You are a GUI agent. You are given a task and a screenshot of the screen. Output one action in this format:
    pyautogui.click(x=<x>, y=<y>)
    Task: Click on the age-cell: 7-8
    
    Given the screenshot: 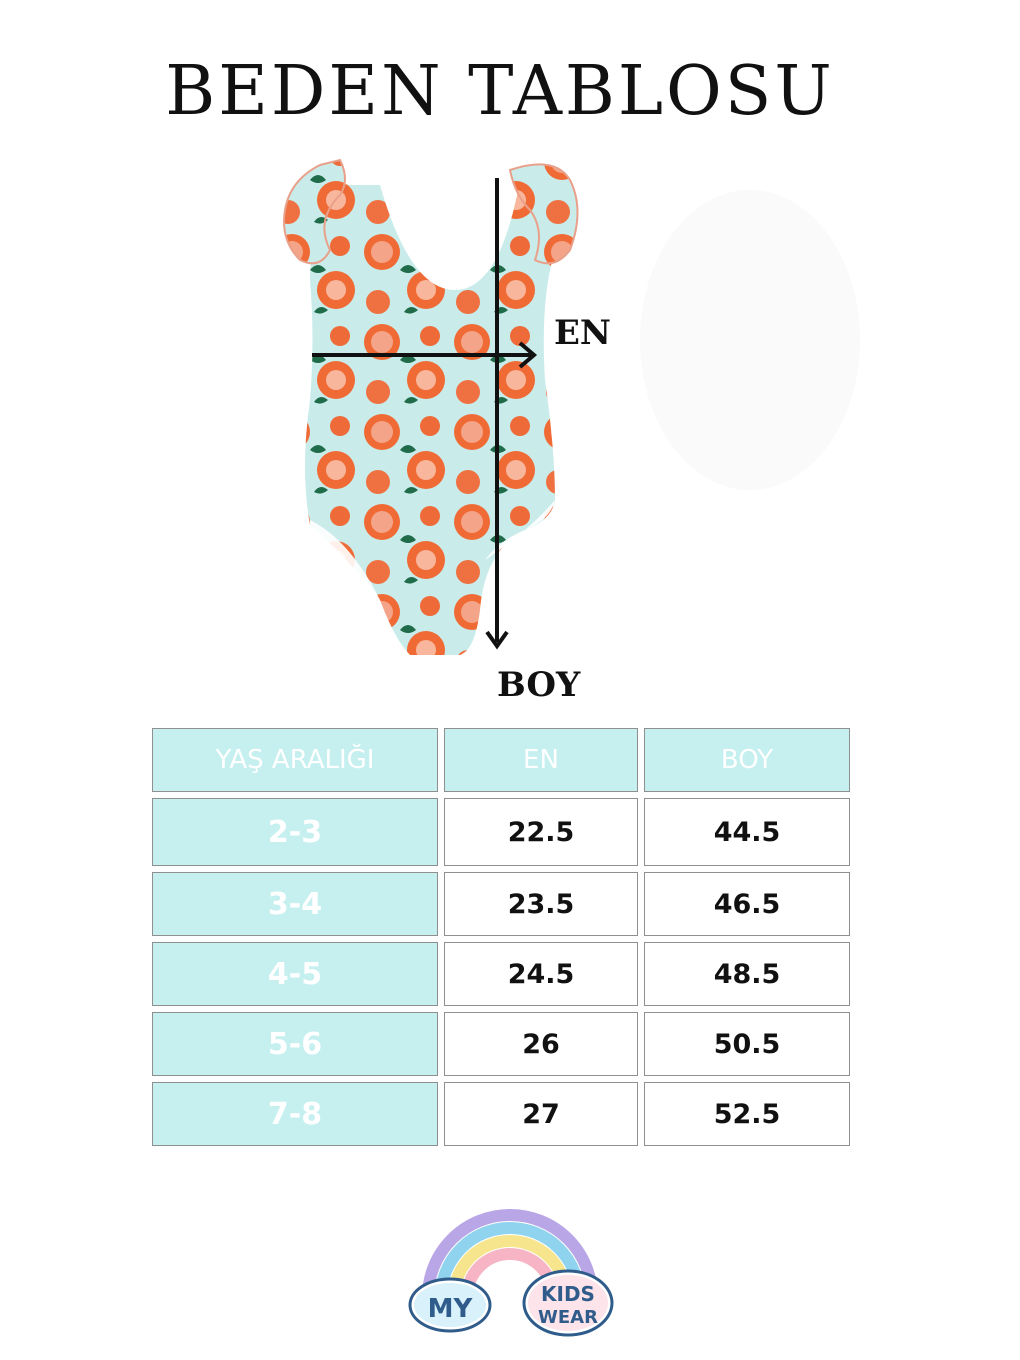 What is the action you would take?
    pyautogui.click(x=295, y=1114)
    